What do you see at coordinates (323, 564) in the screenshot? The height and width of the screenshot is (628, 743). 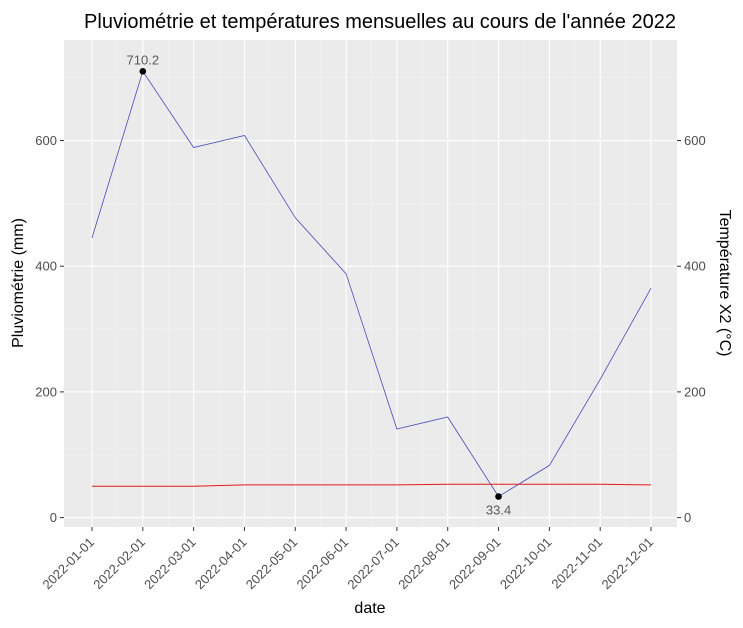 I see `x-tick-label: 2022-06-01` at bounding box center [323, 564].